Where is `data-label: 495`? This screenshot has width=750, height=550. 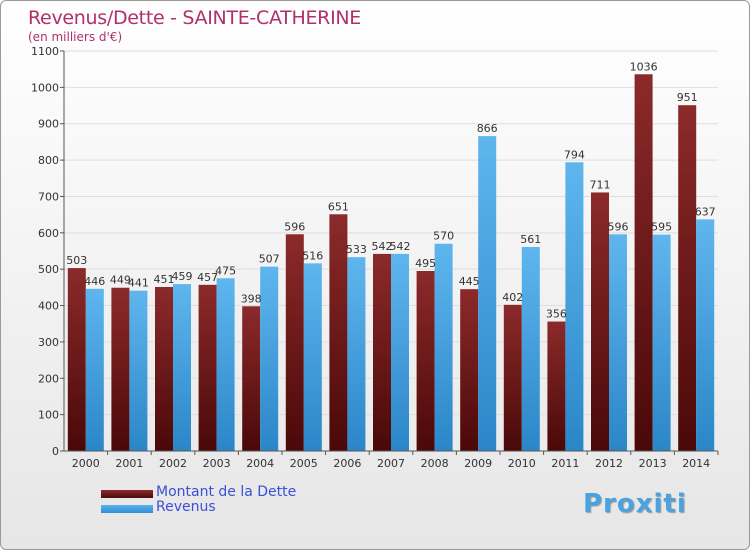 data-label: 495 is located at coordinates (425, 263).